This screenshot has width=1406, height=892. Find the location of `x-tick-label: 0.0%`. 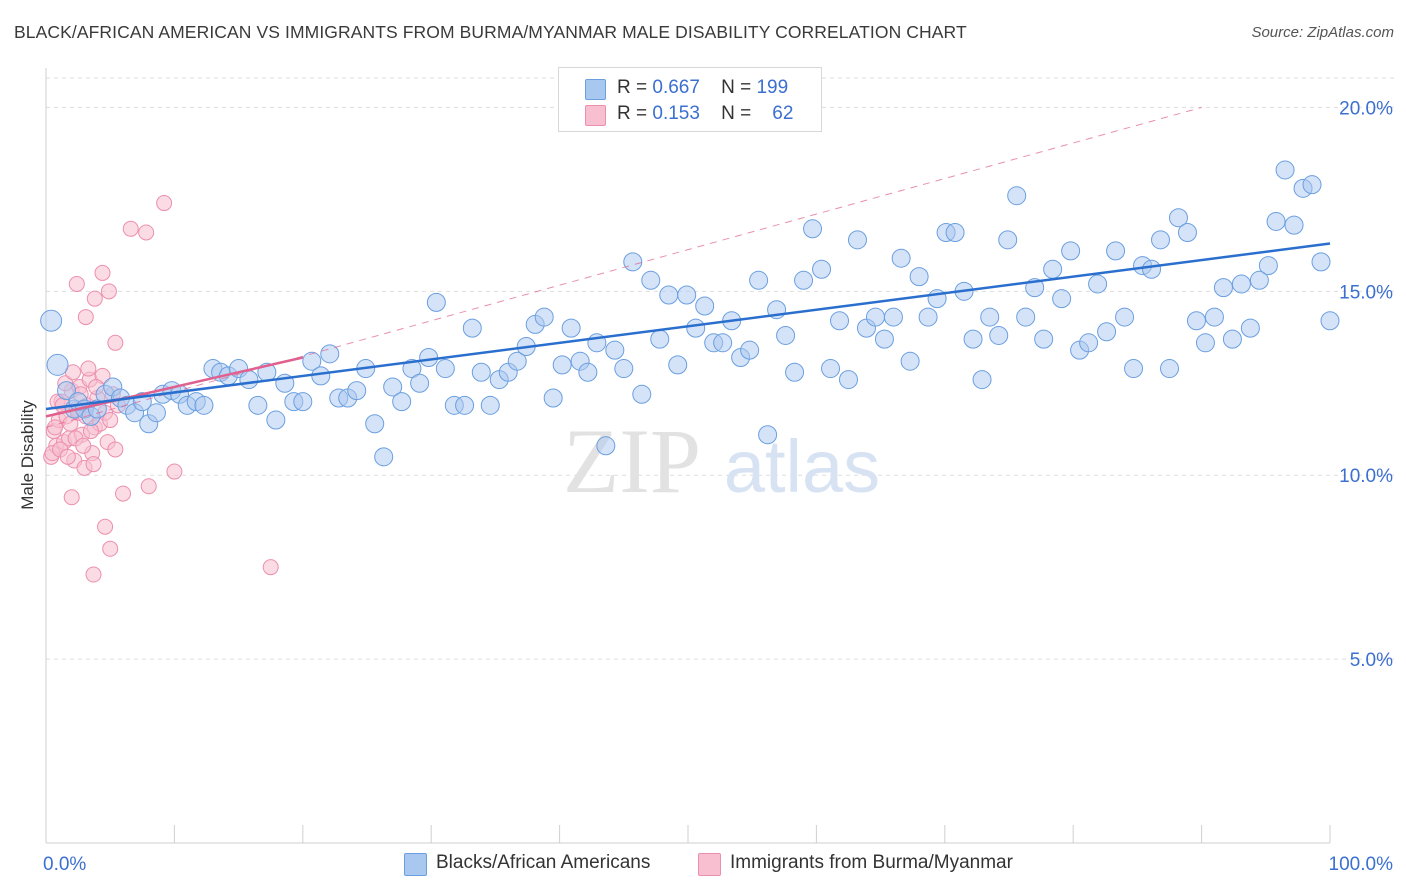

x-tick-label: 0.0% is located at coordinates (64, 864).